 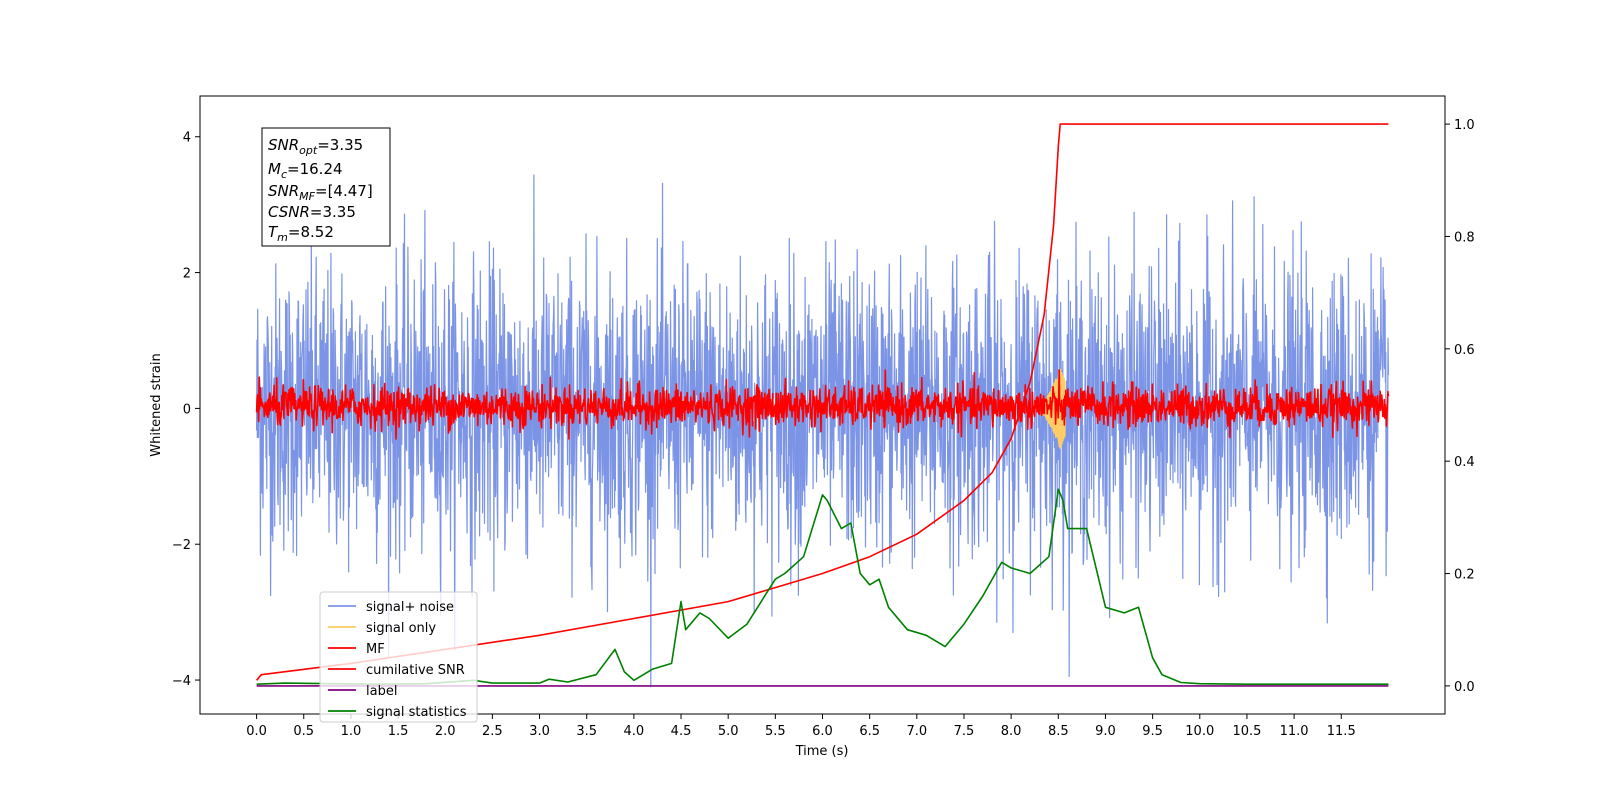 I want to click on x-tick-label: 2.0, so click(x=445, y=731).